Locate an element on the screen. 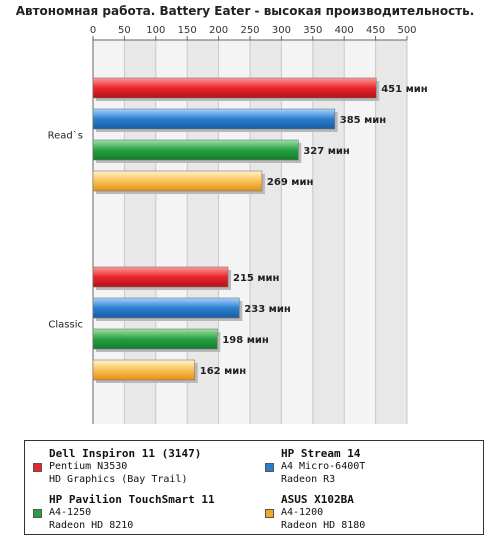  tick-label: 350 is located at coordinates (312, 30).